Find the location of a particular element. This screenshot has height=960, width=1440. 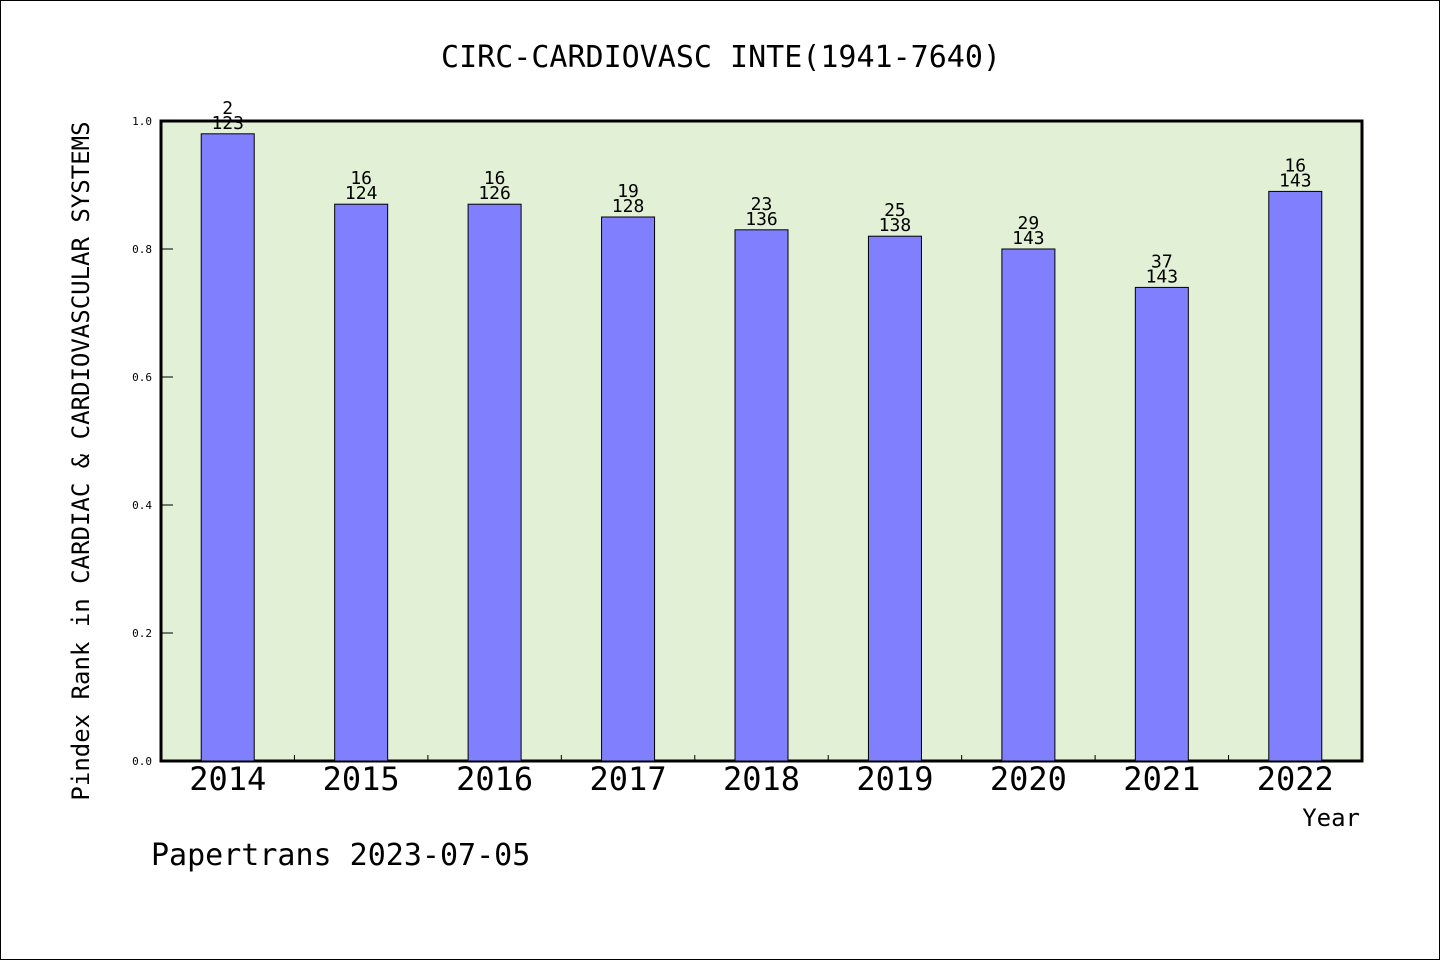

bar-2015 is located at coordinates (361, 482).